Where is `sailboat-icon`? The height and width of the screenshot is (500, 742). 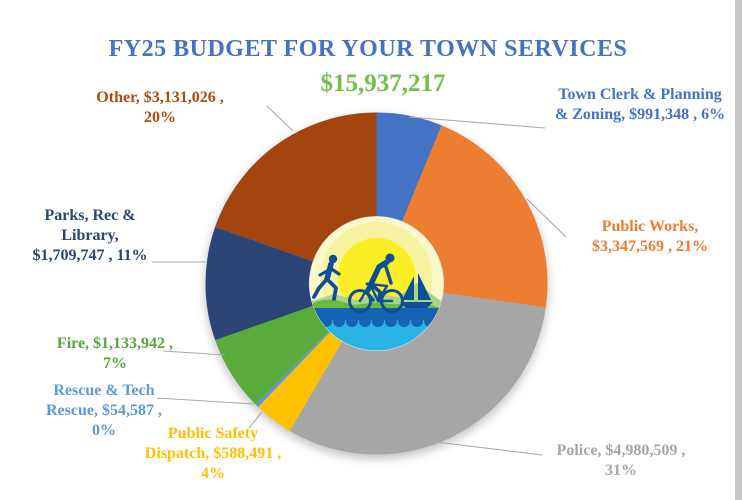 sailboat-icon is located at coordinates (416, 290).